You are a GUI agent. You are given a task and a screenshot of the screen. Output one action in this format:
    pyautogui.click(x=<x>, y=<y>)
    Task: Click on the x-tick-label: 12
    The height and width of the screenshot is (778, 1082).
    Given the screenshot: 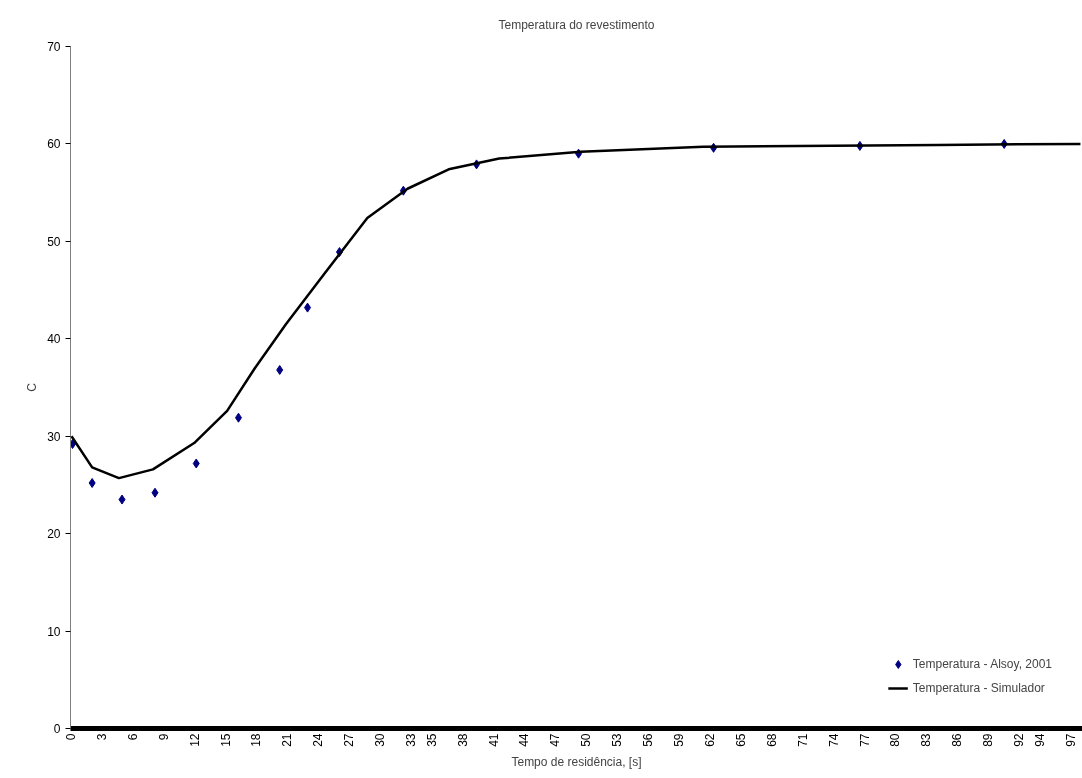 What is the action you would take?
    pyautogui.click(x=194, y=740)
    